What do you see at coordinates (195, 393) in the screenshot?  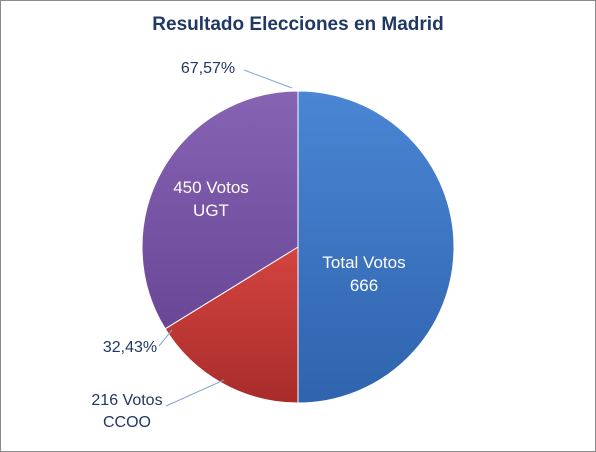 I see `leader-line-ccoo` at bounding box center [195, 393].